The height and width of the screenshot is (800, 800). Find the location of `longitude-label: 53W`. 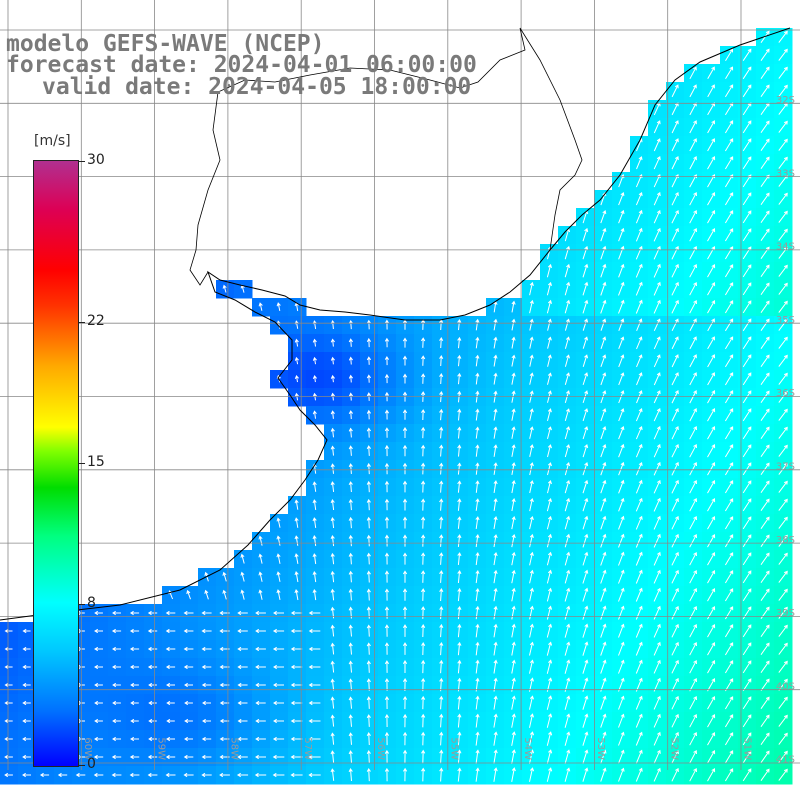

longitude-label: 53W is located at coordinates (600, 748).